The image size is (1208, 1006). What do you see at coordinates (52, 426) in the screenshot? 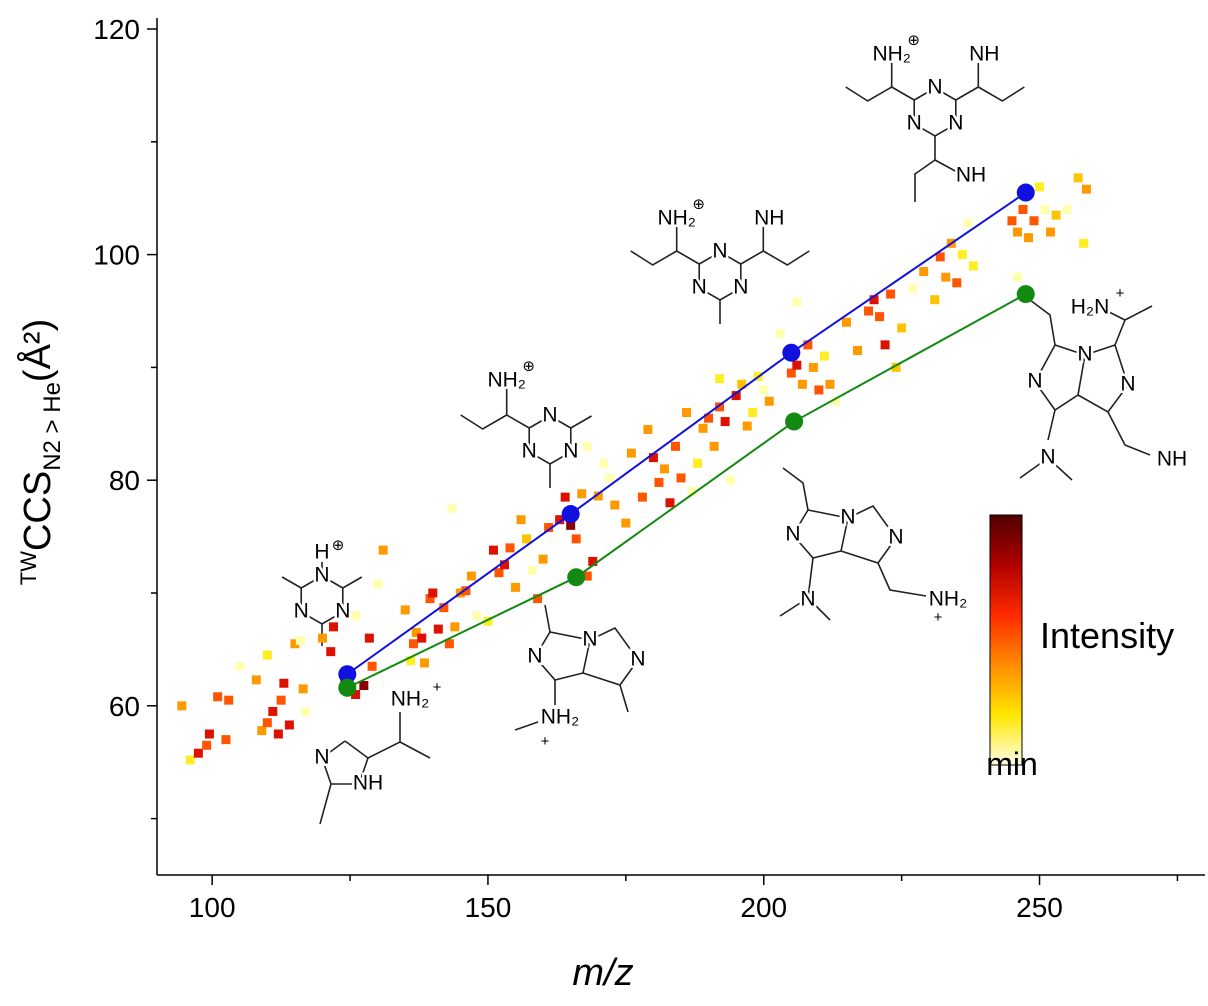
I see `y-label-sub: N2 > He` at bounding box center [52, 426].